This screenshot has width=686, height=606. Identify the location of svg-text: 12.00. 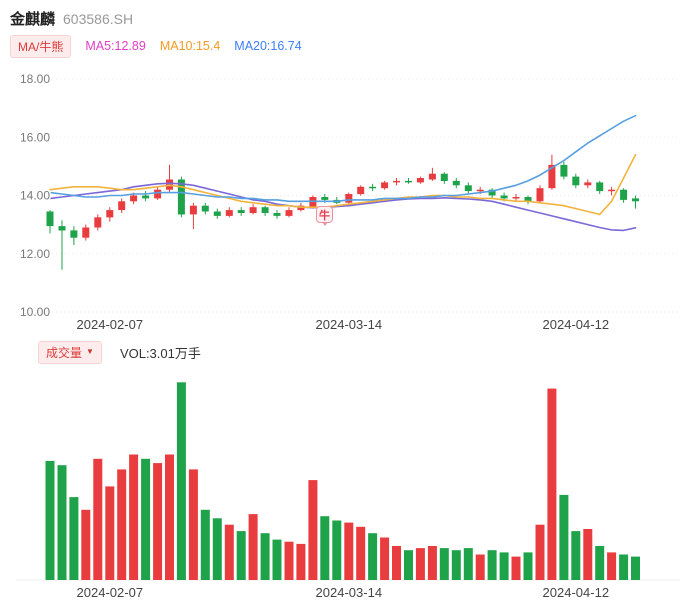
(35, 254).